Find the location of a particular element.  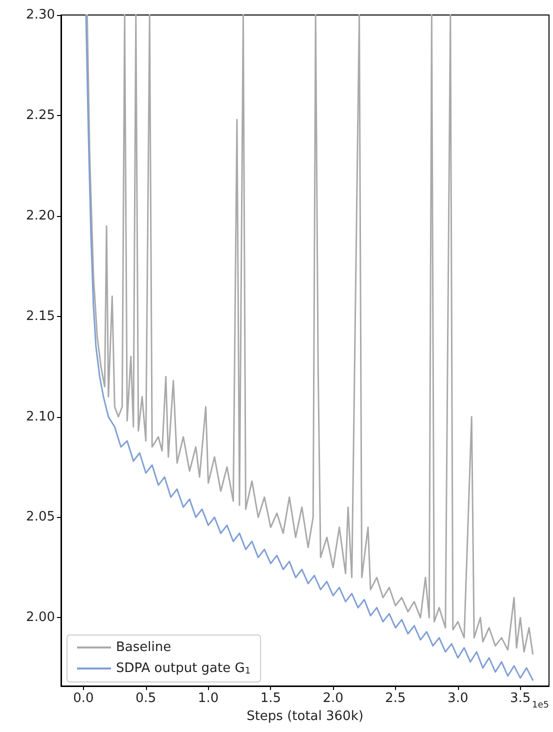

y-tick-label: 2.10 is located at coordinates (40, 416).